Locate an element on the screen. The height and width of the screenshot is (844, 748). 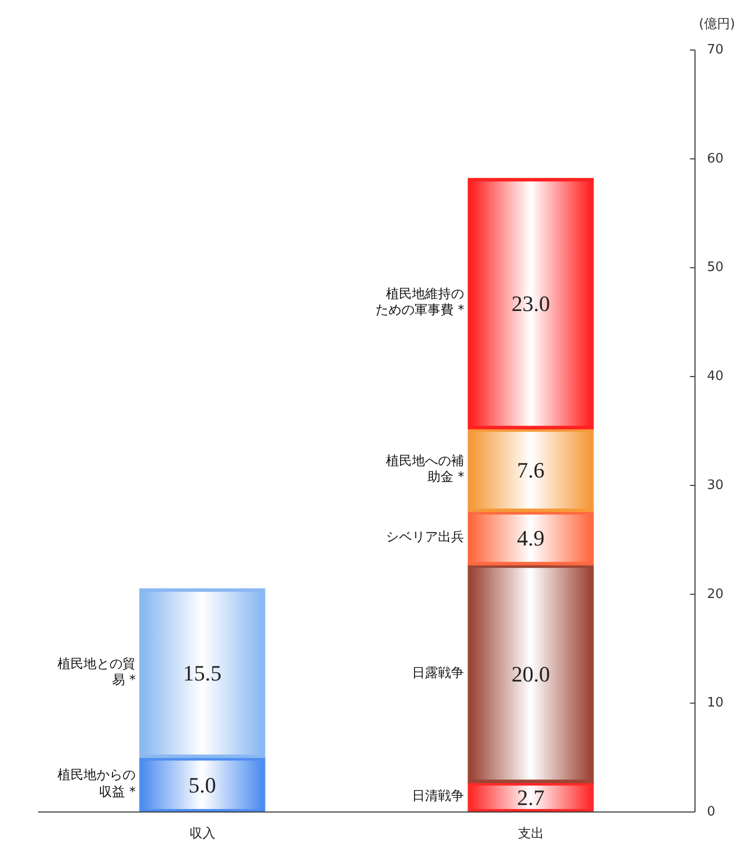
y-tick-label: 30 is located at coordinates (715, 485).